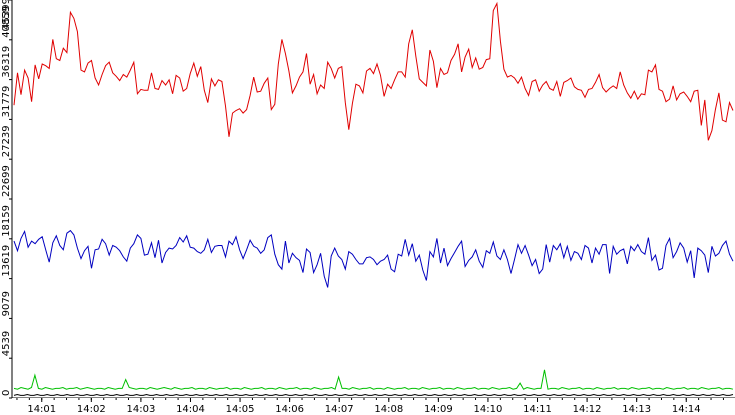 This screenshot has width=735, height=415. Describe the element at coordinates (339, 409) in the screenshot. I see `x-tick-label: 14:07` at that location.